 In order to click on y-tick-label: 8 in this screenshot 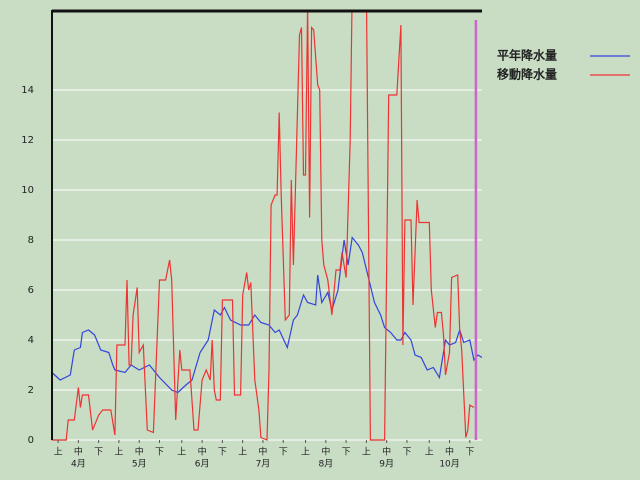, I will do `click(31, 240)`.